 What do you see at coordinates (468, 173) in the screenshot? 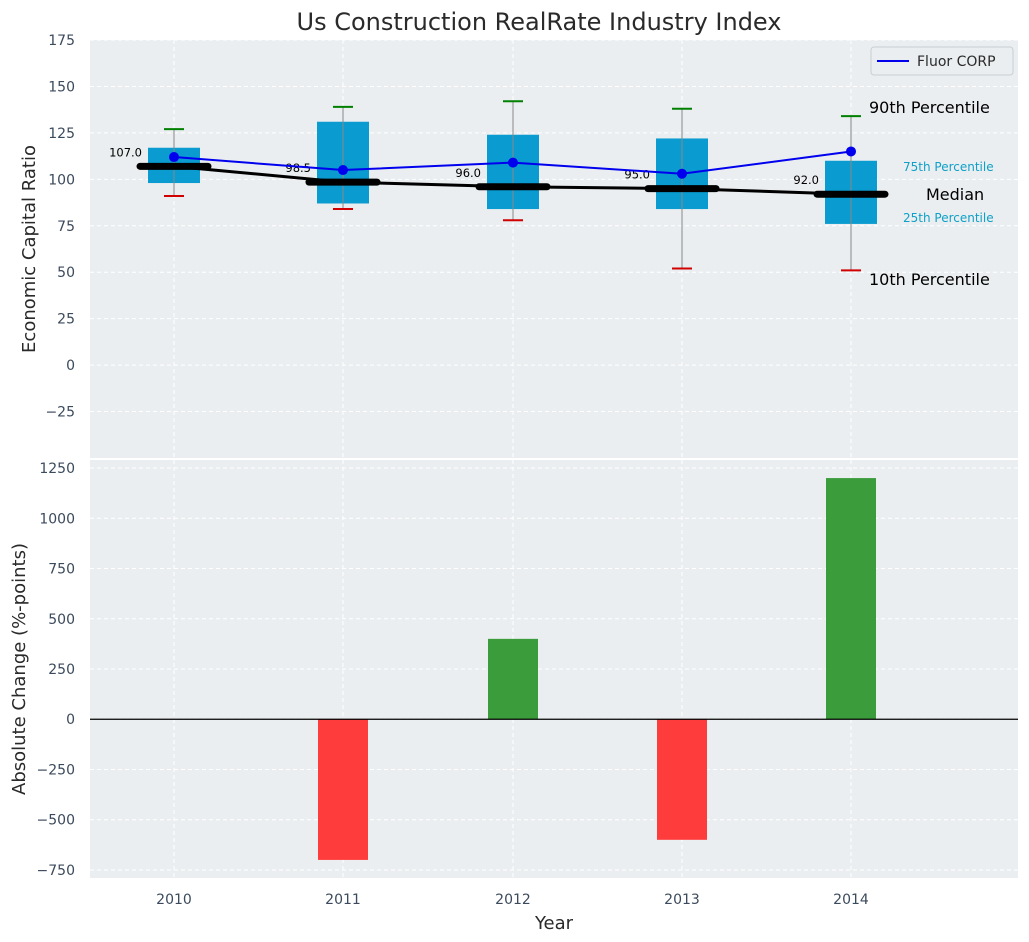
I see `median-value-label: 96.0` at bounding box center [468, 173].